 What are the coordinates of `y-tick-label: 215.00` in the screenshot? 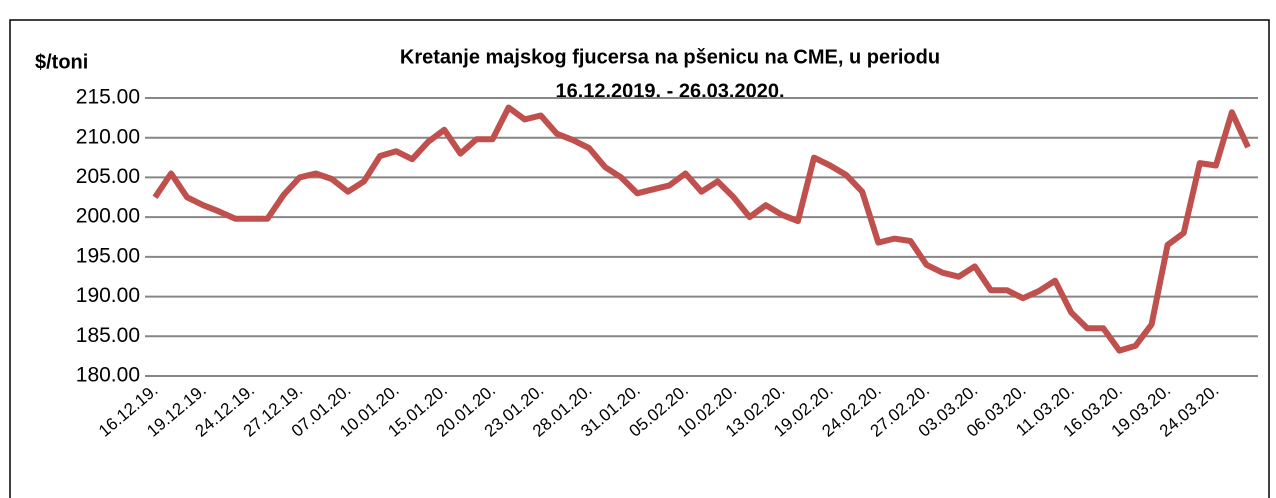 It's located at (108, 97).